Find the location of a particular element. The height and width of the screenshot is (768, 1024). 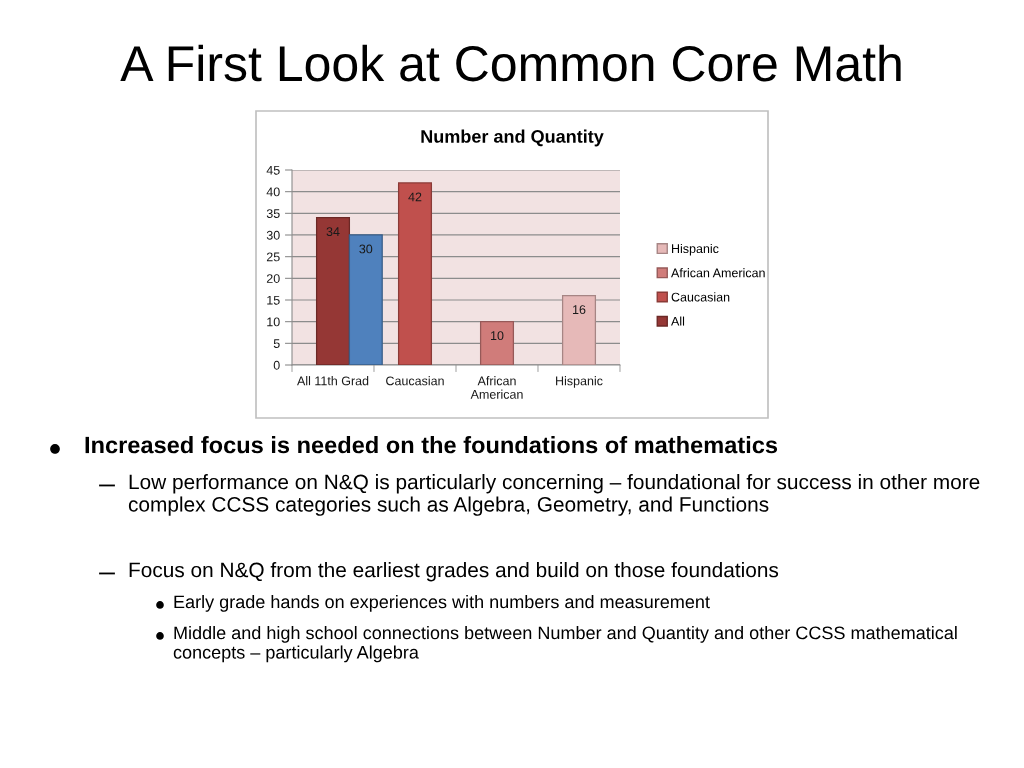

legend-label: All is located at coordinates (678, 321).